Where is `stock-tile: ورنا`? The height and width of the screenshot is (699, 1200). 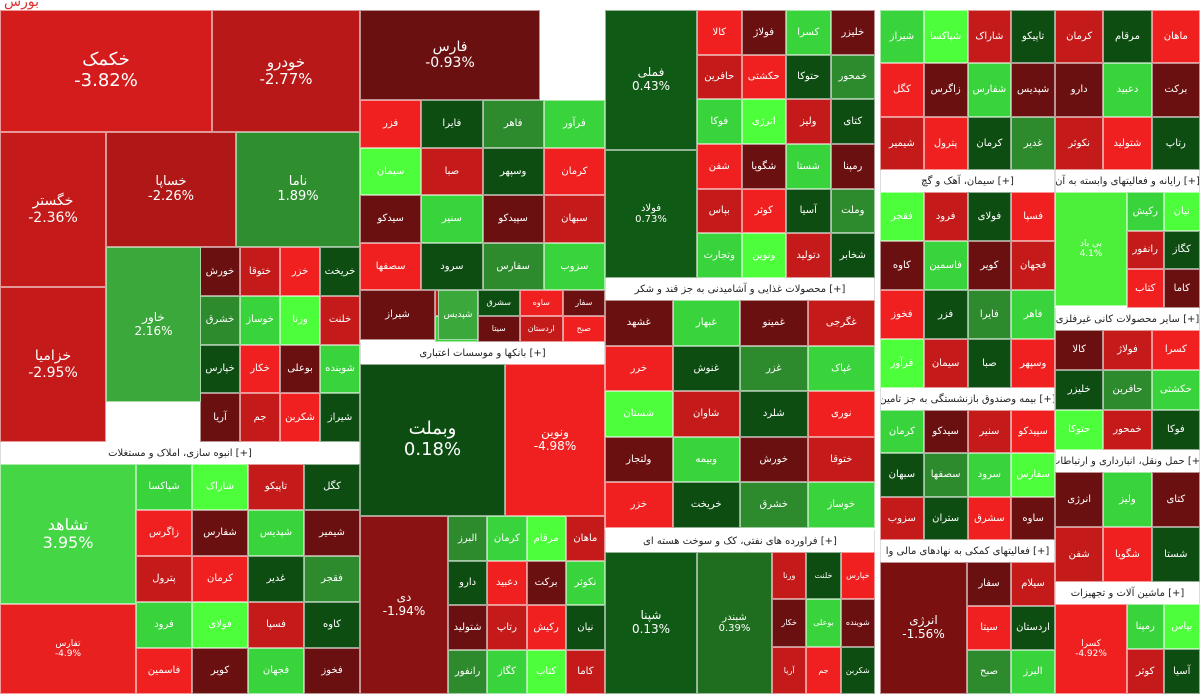
stock-tile: ورنا is located at coordinates (300, 320).